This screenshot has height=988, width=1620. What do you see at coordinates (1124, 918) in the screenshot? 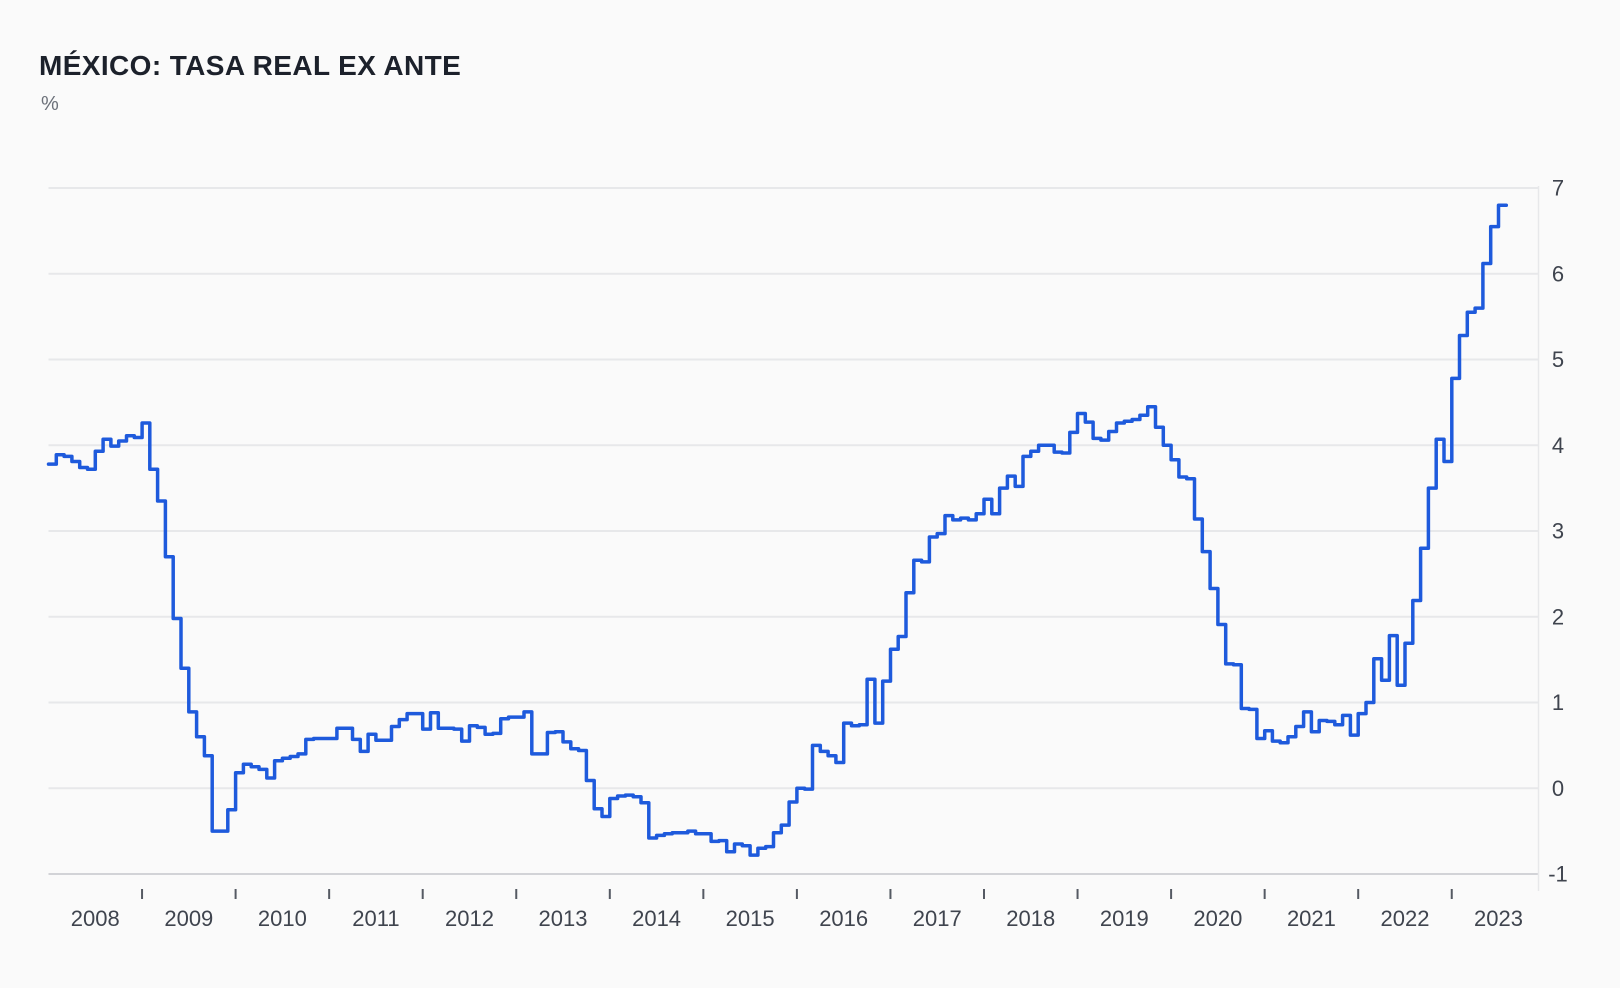
I see `x-axis-label-2019: 2019` at bounding box center [1124, 918].